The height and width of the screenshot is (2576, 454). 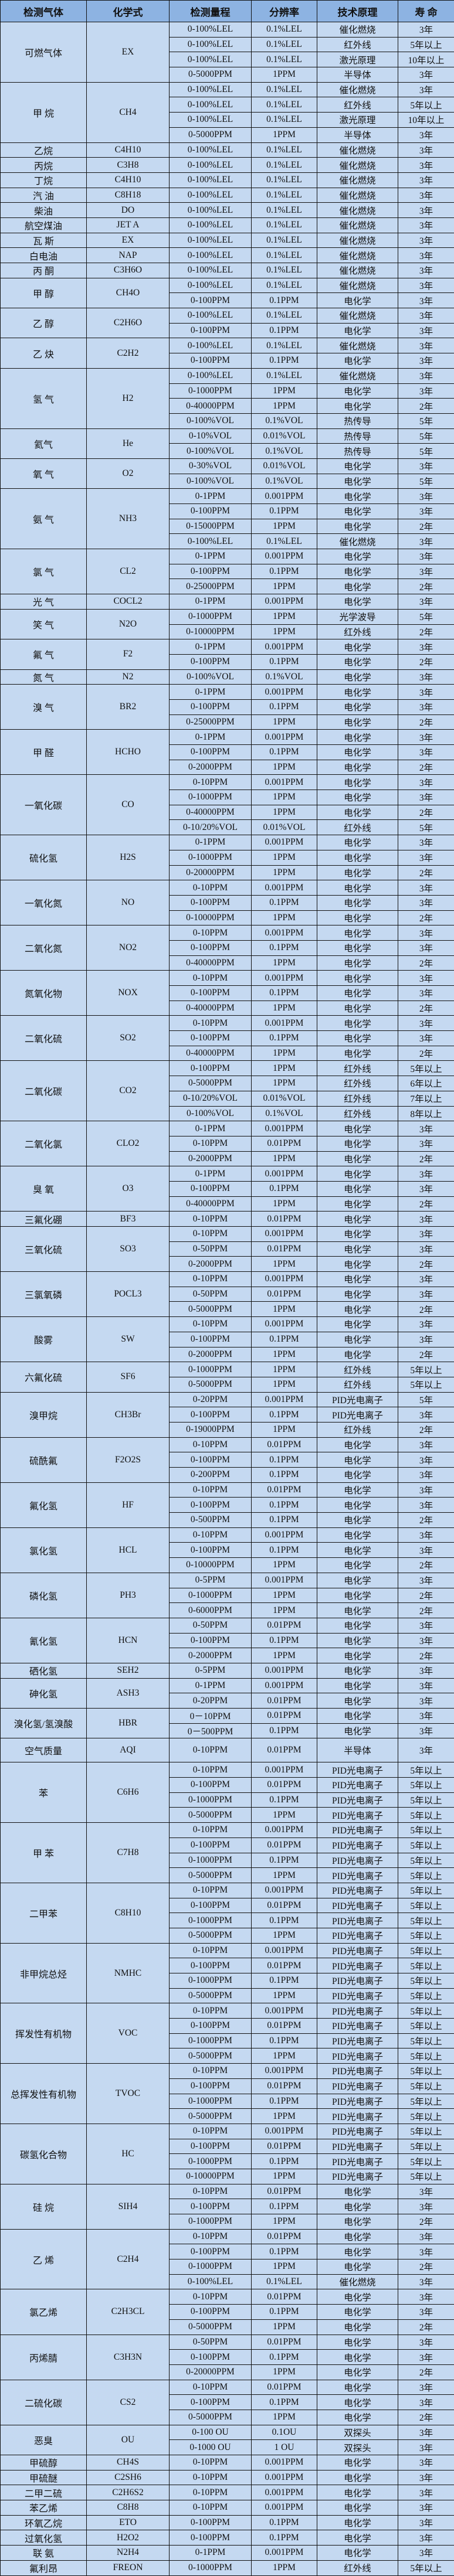 I want to click on gas-name-cell: 二氧化氮, so click(x=44, y=948).